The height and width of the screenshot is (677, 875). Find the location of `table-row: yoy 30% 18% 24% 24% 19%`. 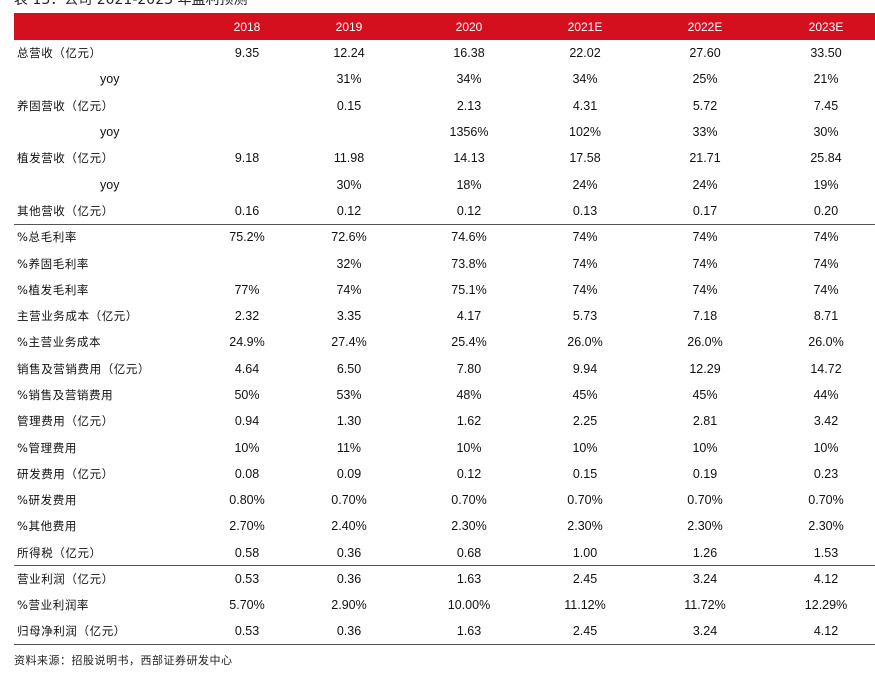

table-row: yoy 30% 18% 24% 24% 19% is located at coordinates (444, 184).